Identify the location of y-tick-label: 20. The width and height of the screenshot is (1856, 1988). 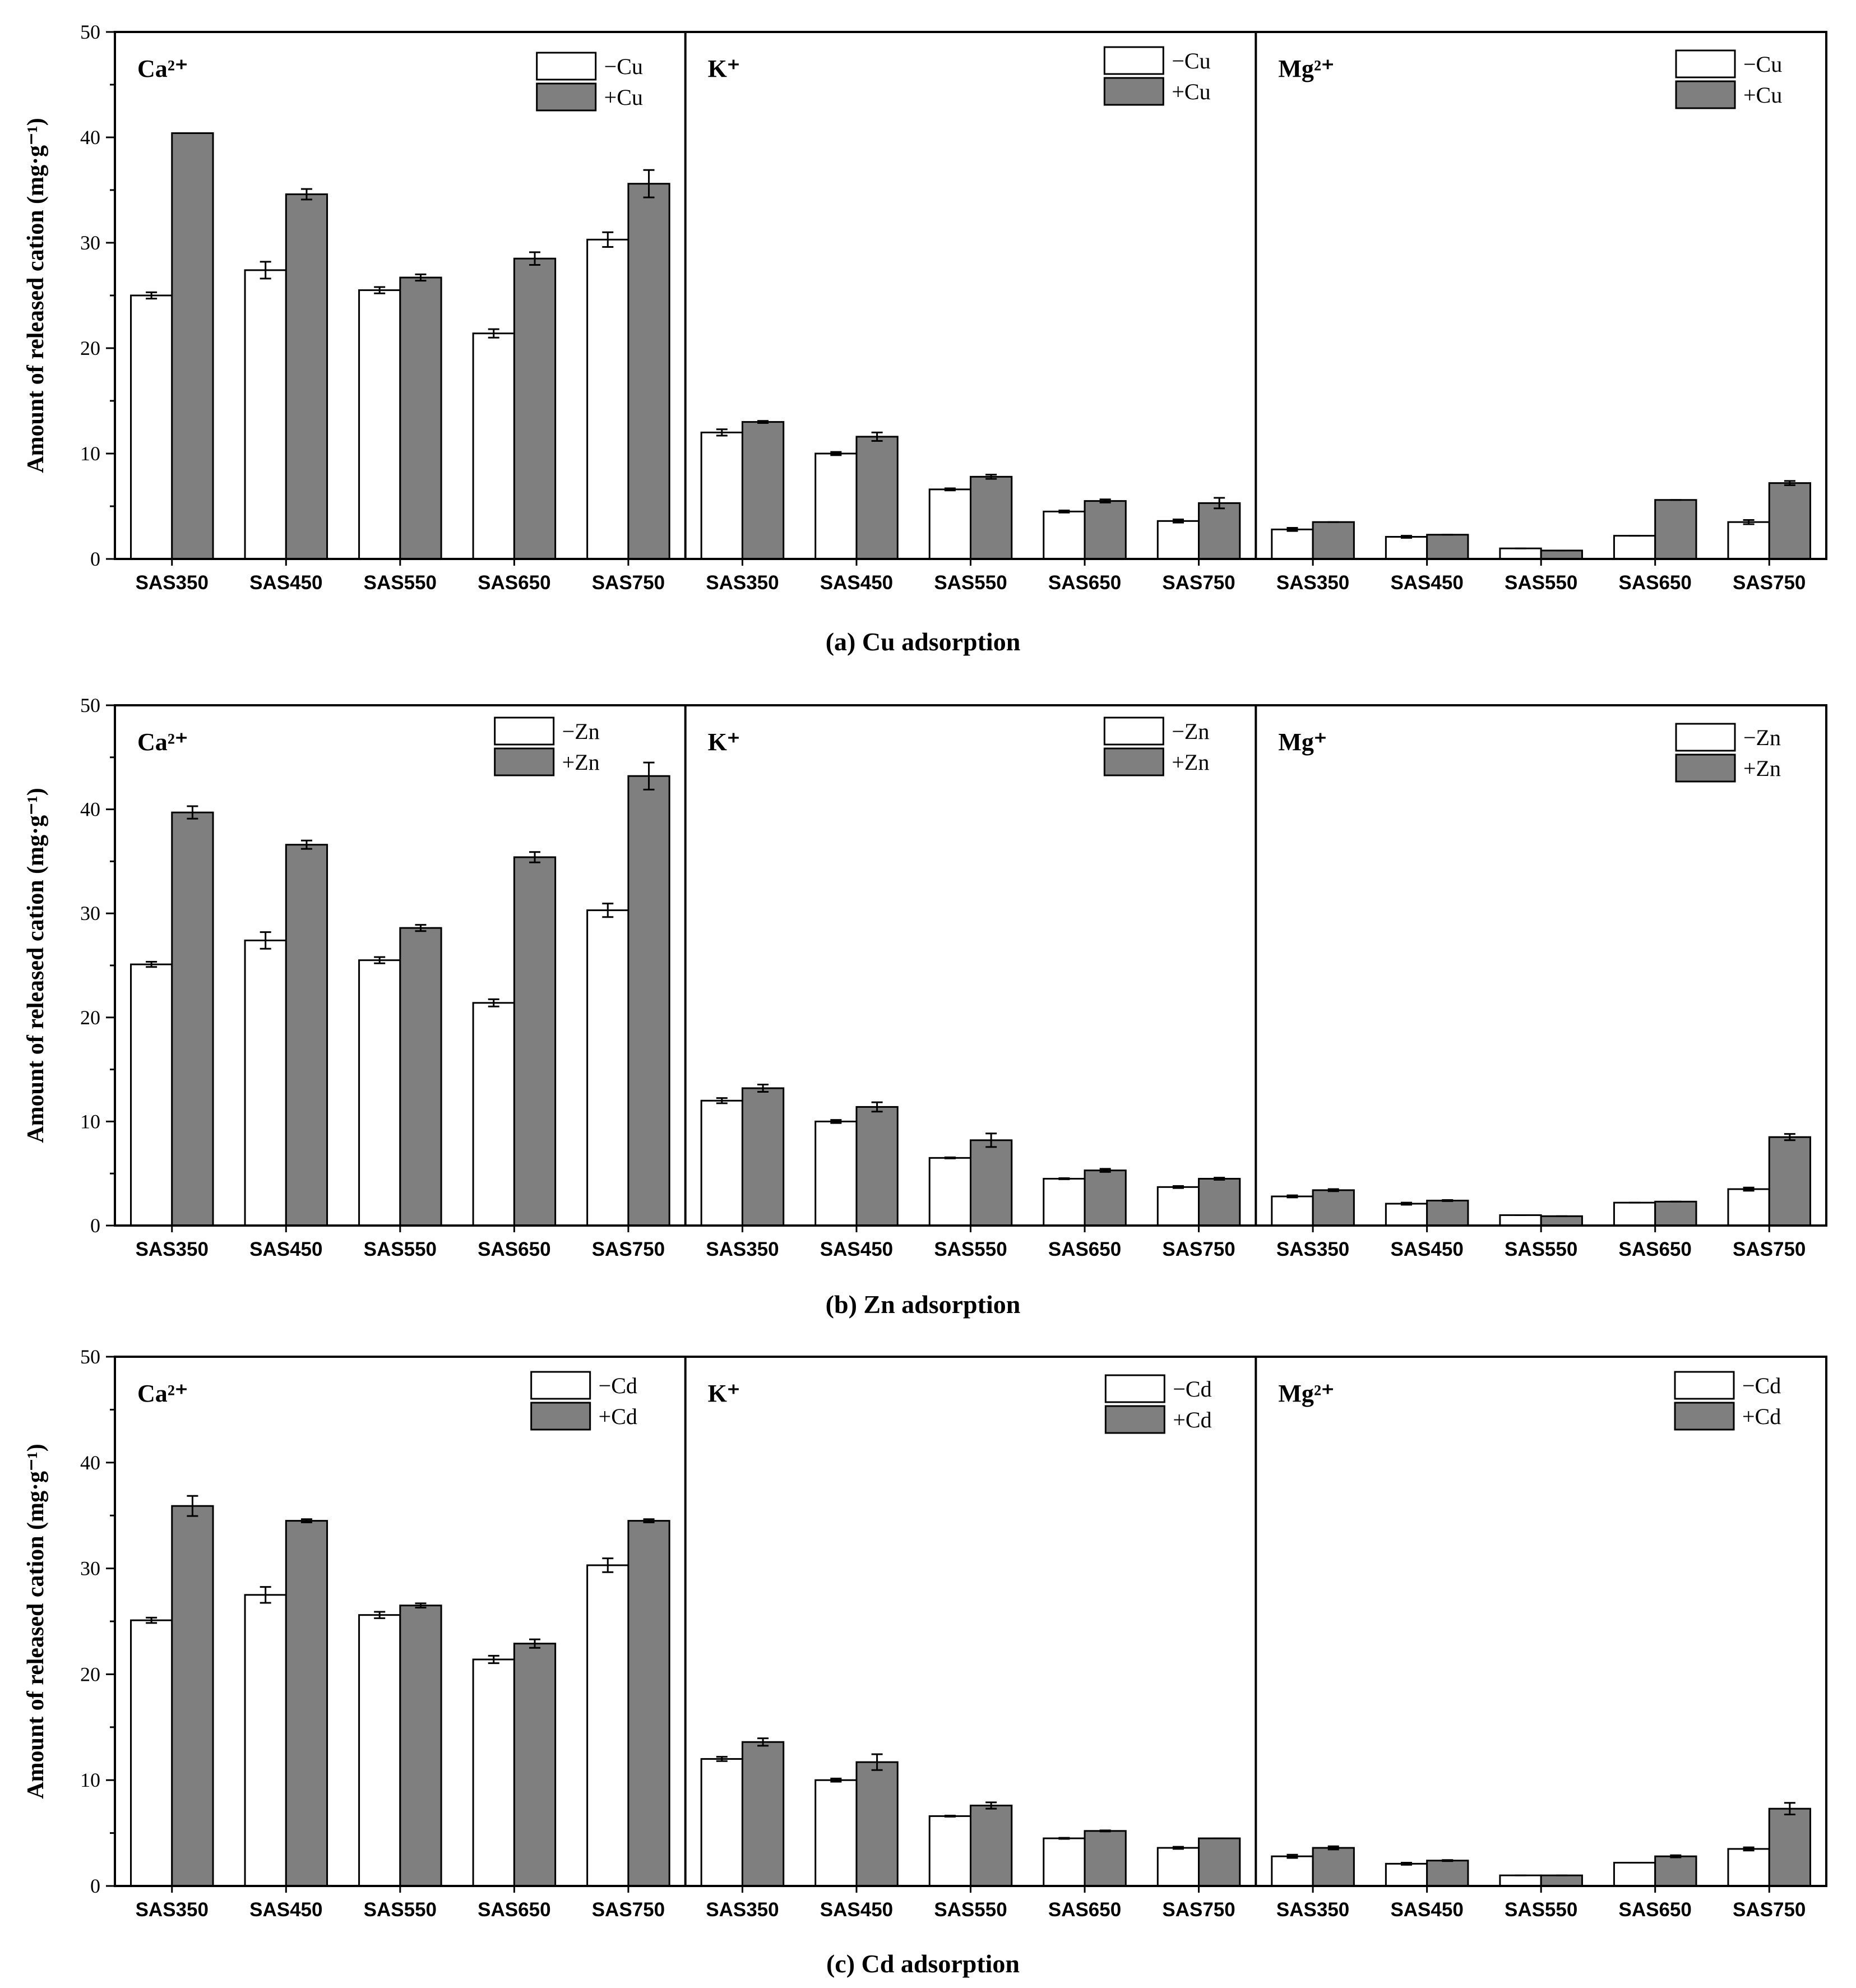
(90, 1017).